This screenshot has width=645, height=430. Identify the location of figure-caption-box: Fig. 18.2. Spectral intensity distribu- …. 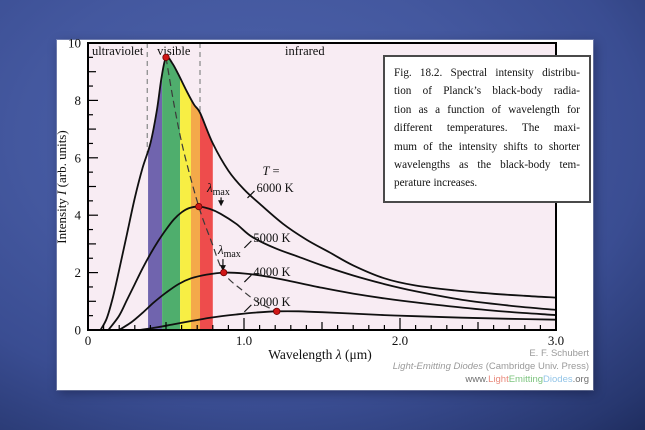
(487, 129).